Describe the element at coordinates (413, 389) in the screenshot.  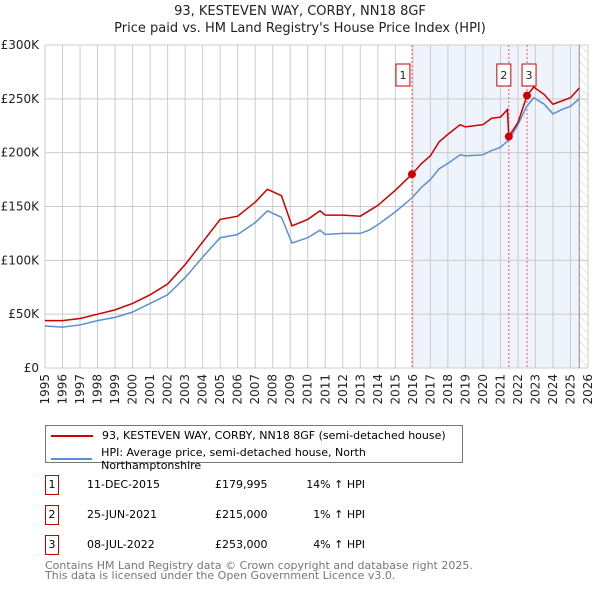
I see `x-tick-label: 2016` at that location.